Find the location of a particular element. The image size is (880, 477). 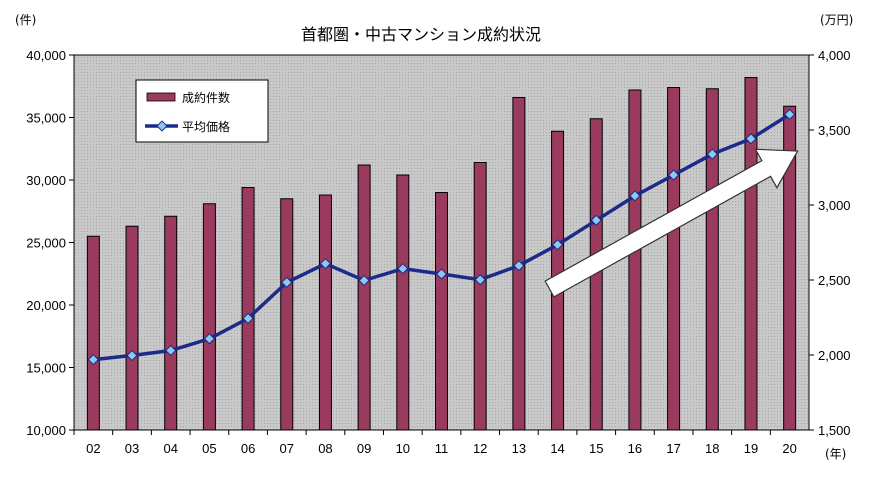

x-tick-label: 18 is located at coordinates (712, 448).